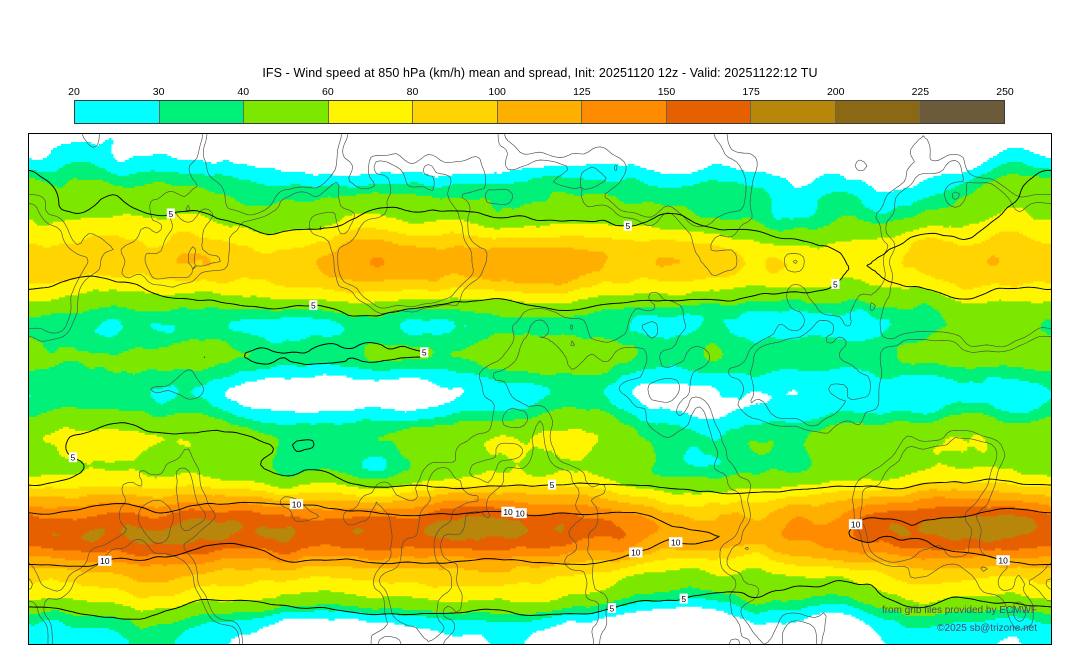  What do you see at coordinates (158, 92) in the screenshot?
I see `colorbar-tick-30: 30` at bounding box center [158, 92].